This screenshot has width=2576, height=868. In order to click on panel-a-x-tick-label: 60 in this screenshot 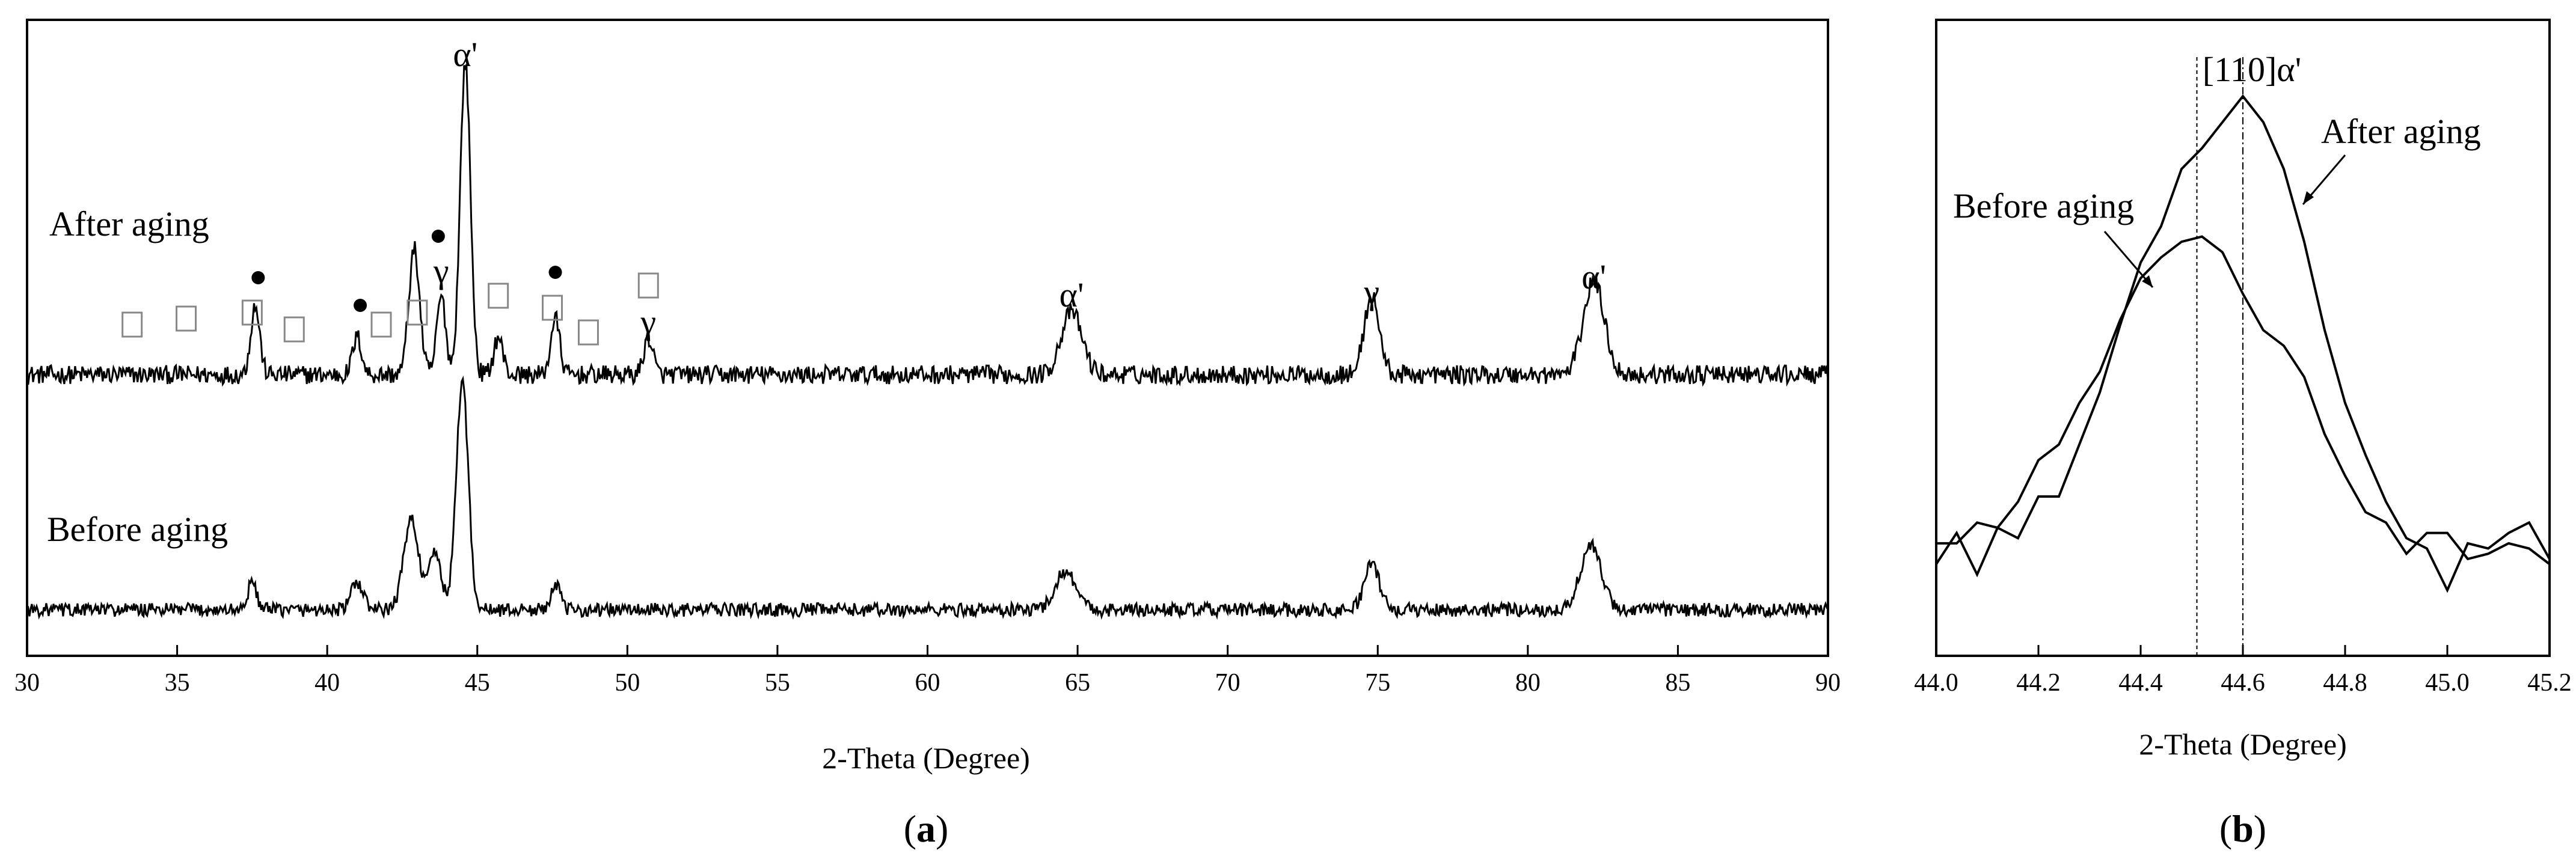, I will do `click(927, 683)`.